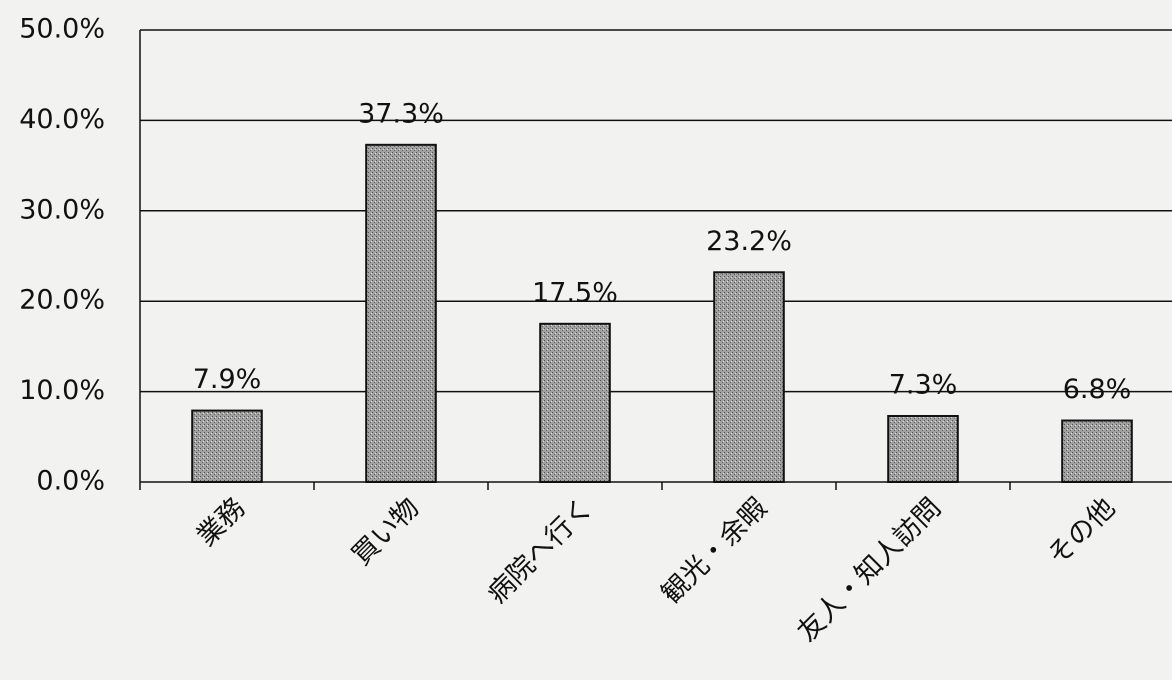 The height and width of the screenshot is (680, 1172). What do you see at coordinates (1081, 531) in the screenshot?
I see `x-tick-label: その他` at bounding box center [1081, 531].